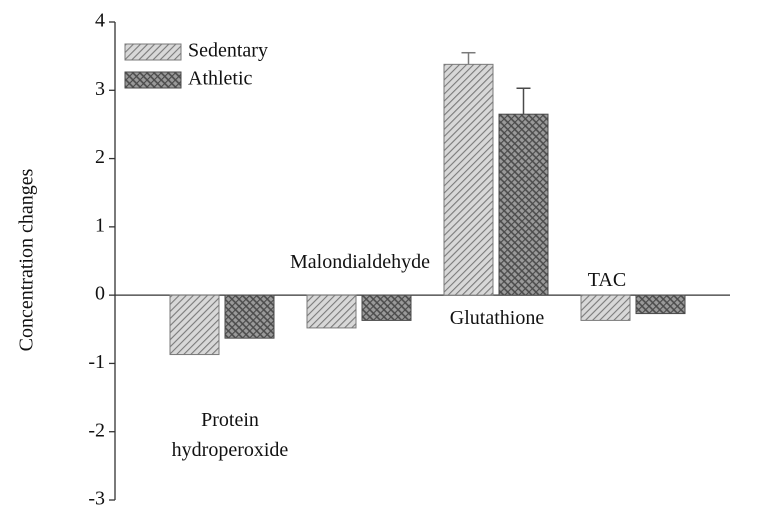 This screenshot has width=759, height=513. I want to click on legend-label: Sedentary, so click(228, 51).